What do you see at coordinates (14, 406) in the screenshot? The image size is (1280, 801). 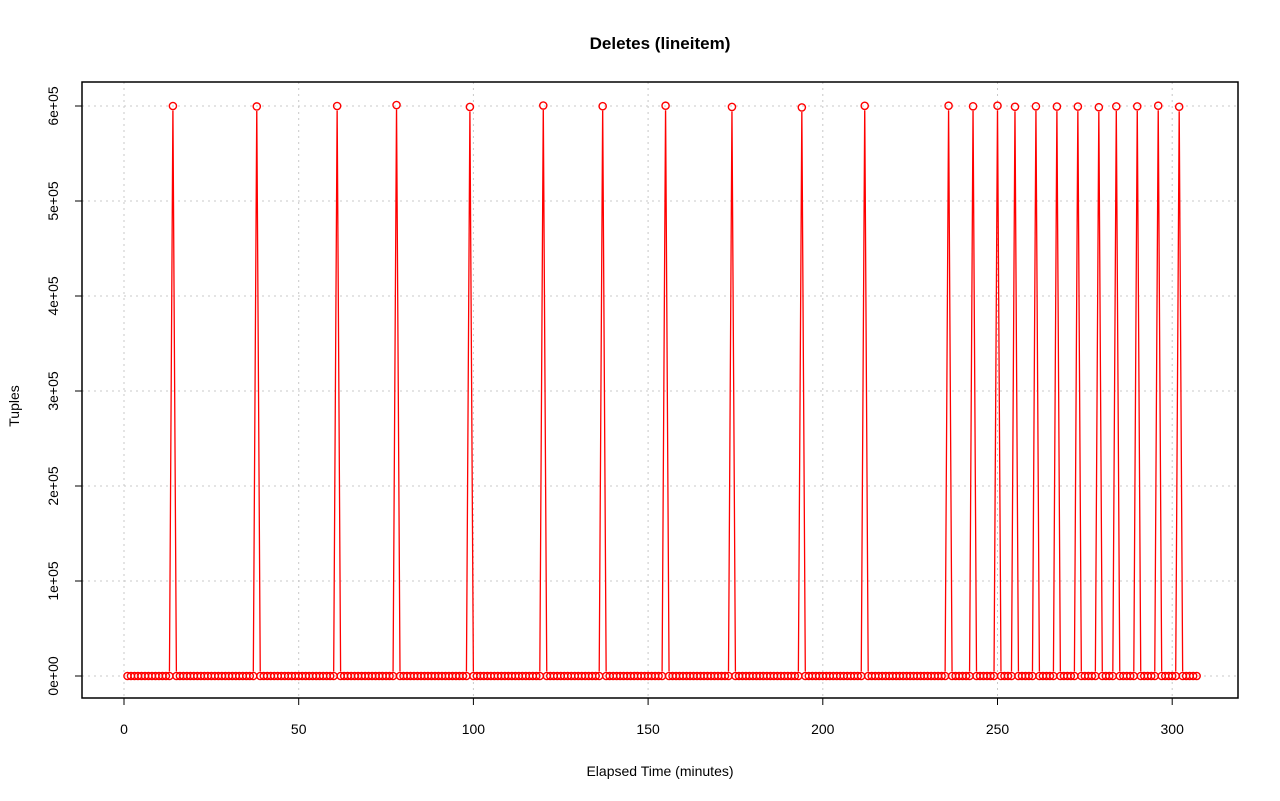 I see `y-axis-label: Tuples` at bounding box center [14, 406].